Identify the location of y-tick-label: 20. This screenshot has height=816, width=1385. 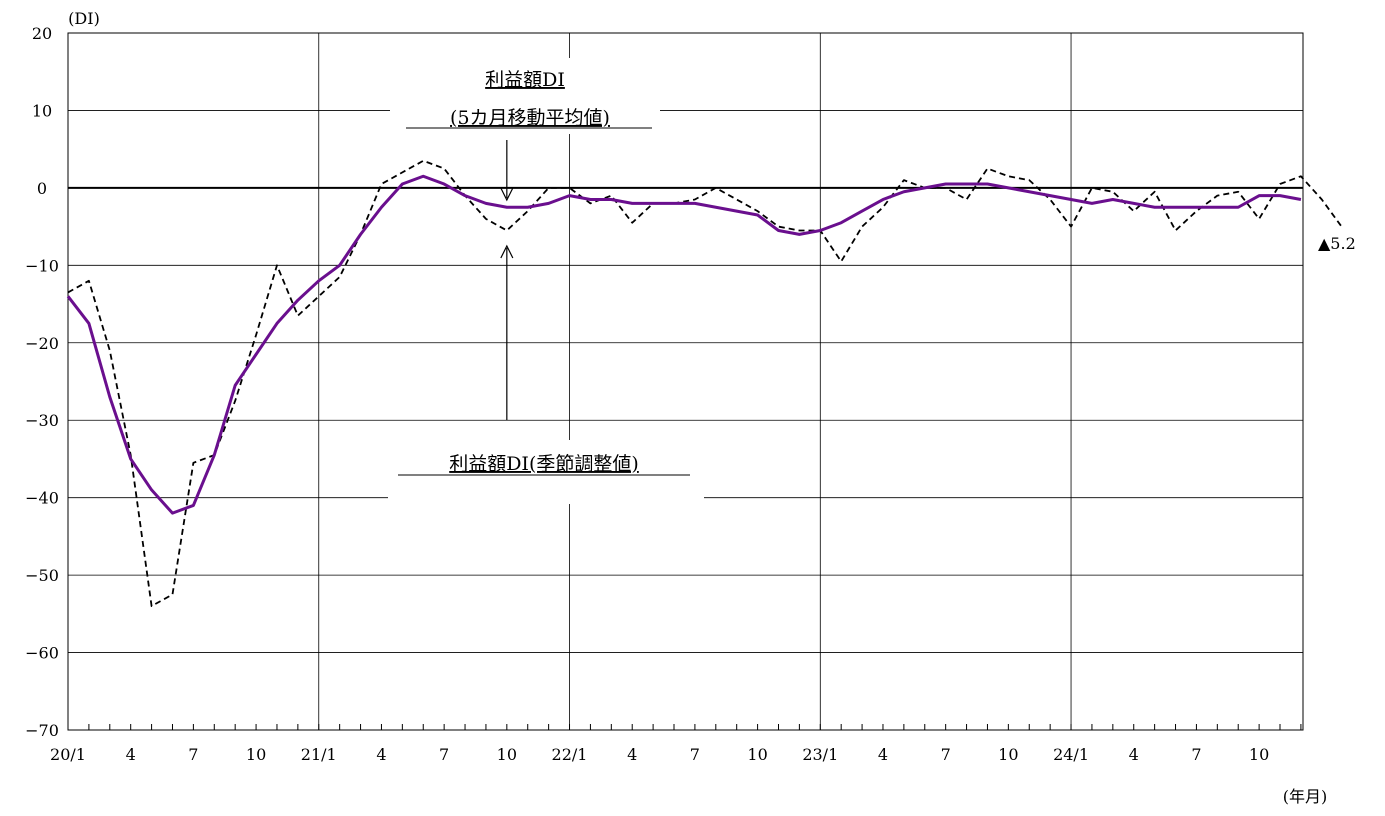
(42, 33).